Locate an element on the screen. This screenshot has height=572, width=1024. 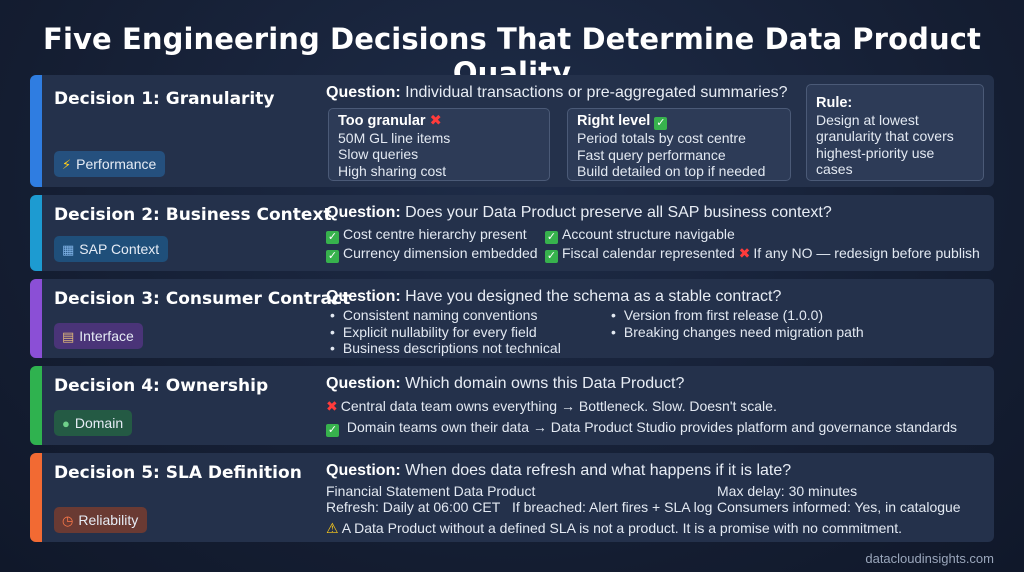
list-item: Breaking changes need migration path is located at coordinates (737, 332).